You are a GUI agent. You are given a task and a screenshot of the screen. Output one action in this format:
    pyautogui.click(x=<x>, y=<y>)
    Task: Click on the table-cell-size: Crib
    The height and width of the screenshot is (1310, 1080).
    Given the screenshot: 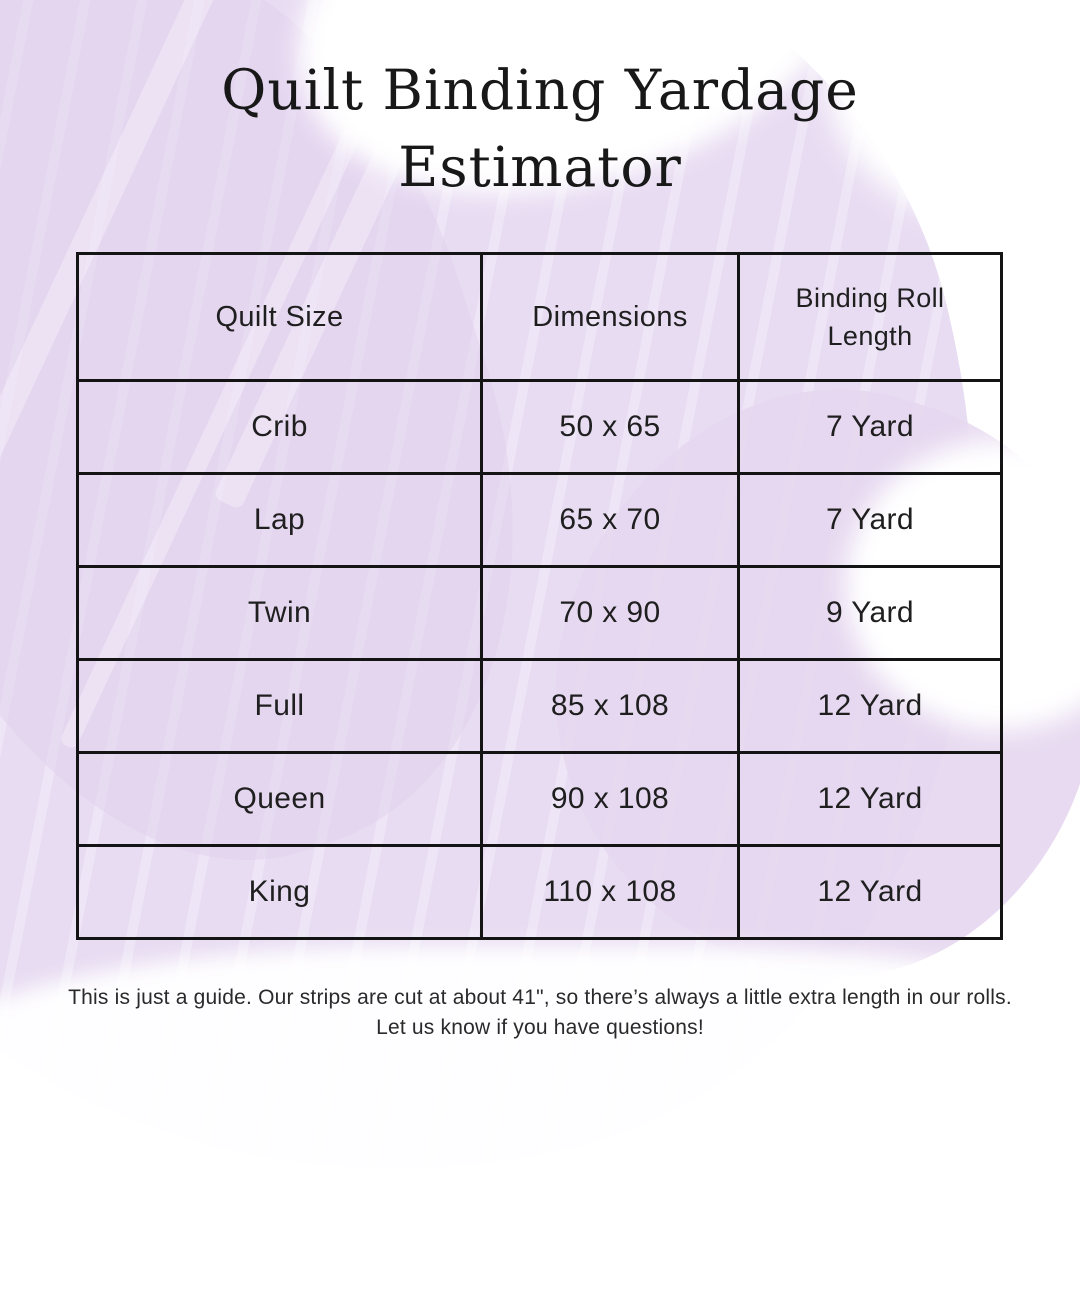 What is the action you would take?
    pyautogui.click(x=281, y=428)
    